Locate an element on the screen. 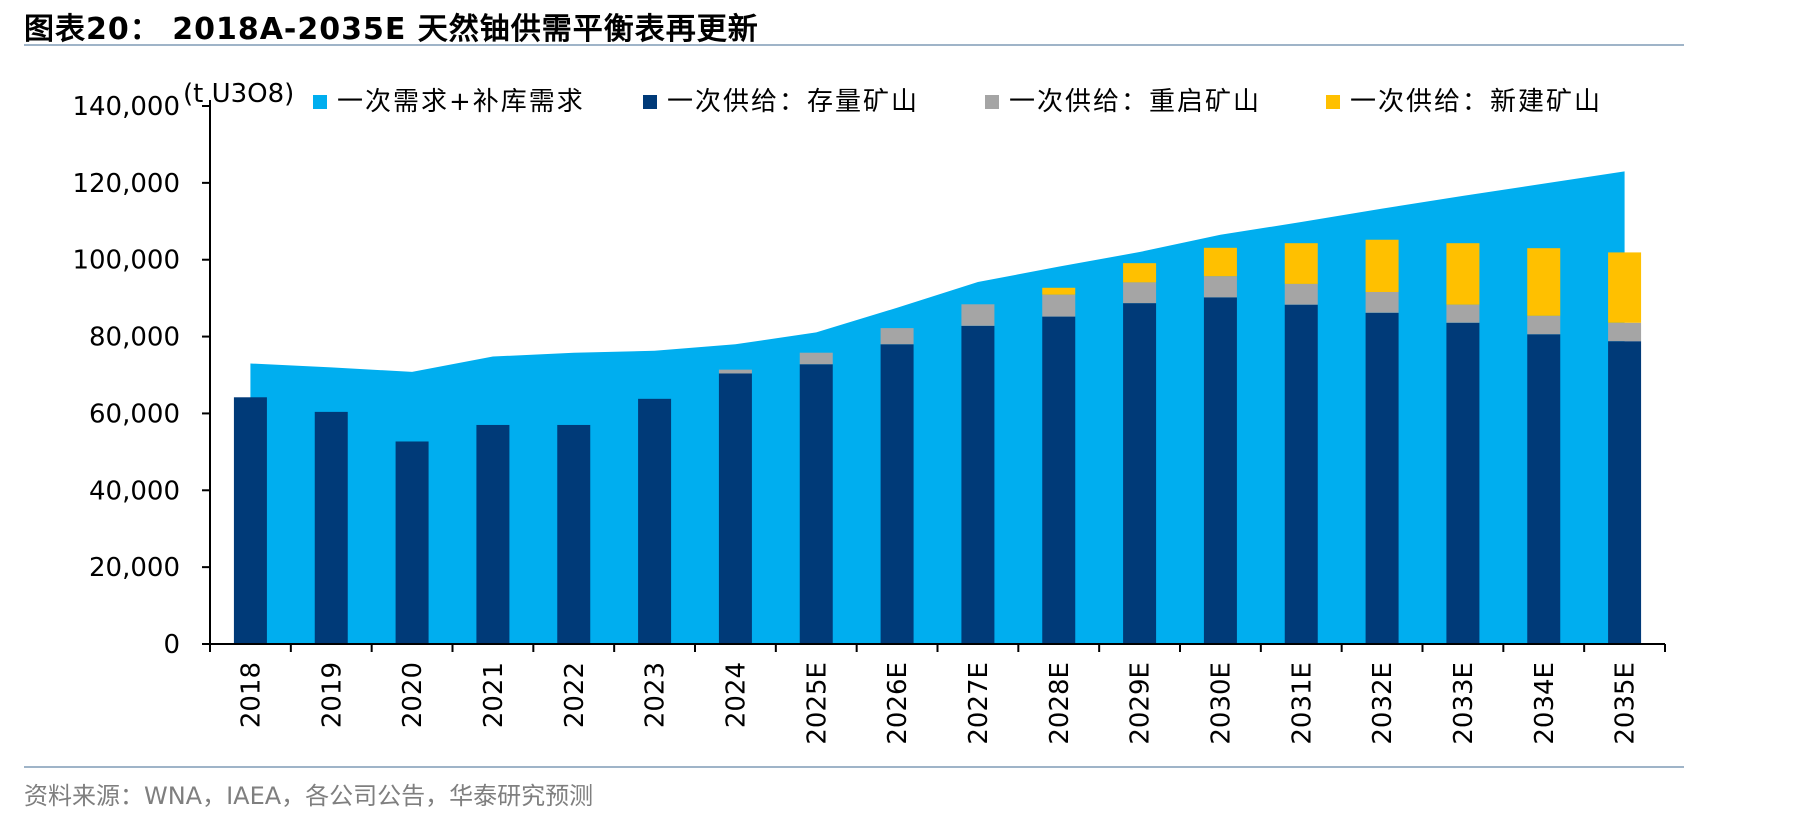  y-tick-label: 100,000 is located at coordinates (126, 261).